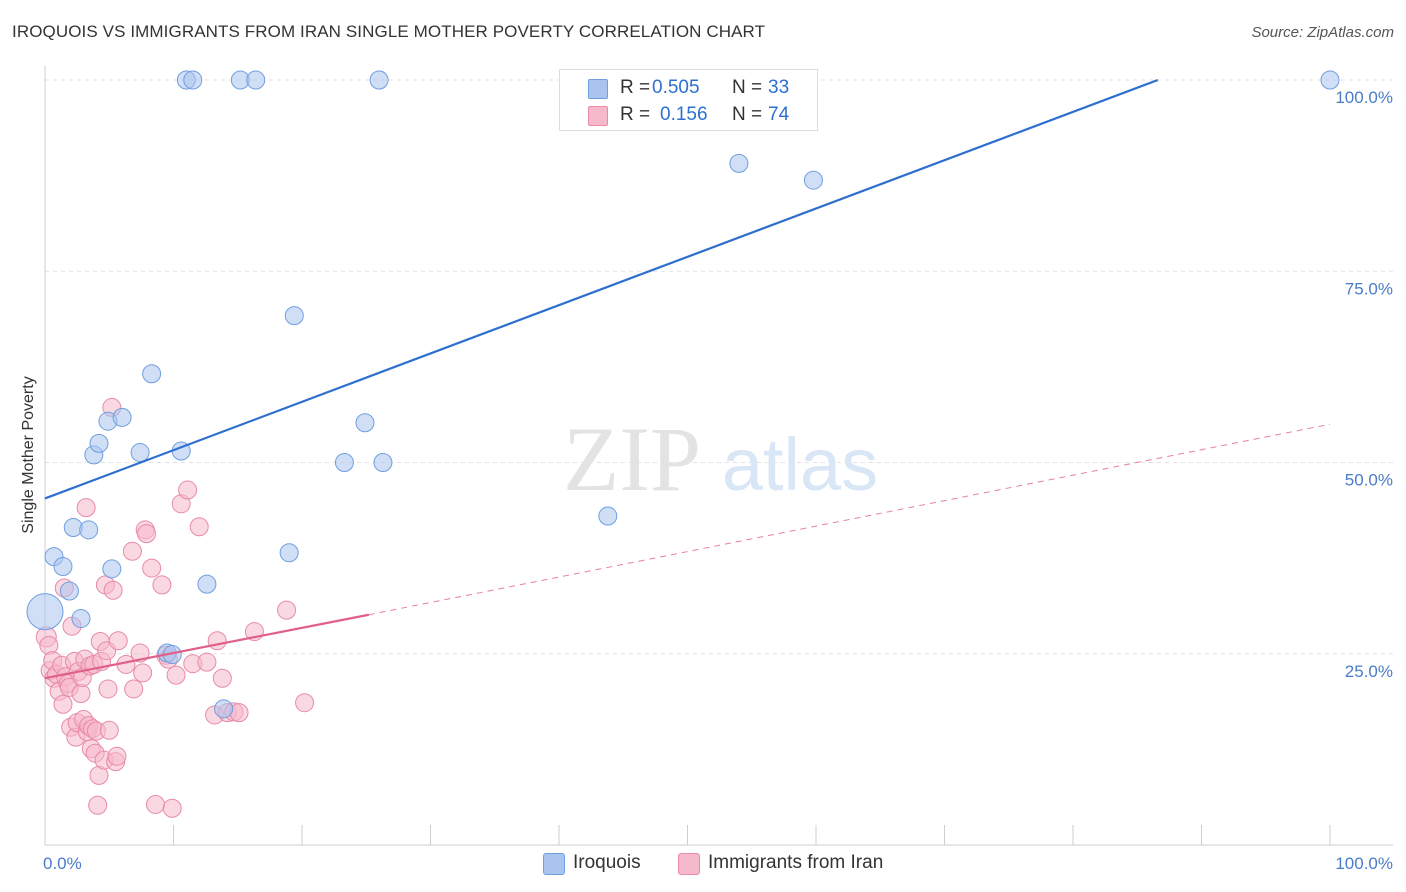 This screenshot has width=1406, height=892. What do you see at coordinates (1369, 480) in the screenshot?
I see `y-tick-label-1: 50.0%` at bounding box center [1369, 480].